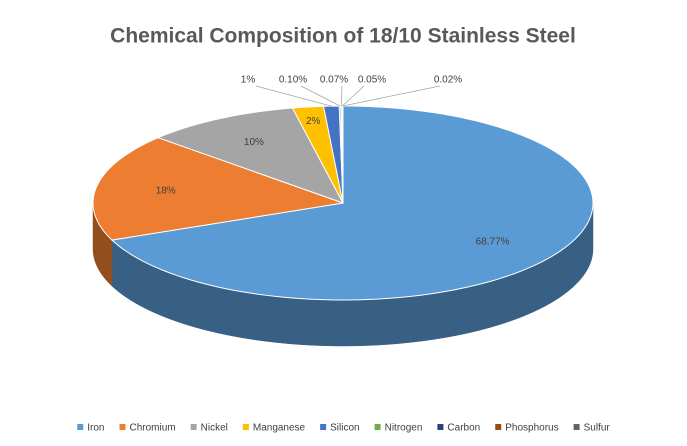  I want to click on legend-label: Iron, so click(95, 428).